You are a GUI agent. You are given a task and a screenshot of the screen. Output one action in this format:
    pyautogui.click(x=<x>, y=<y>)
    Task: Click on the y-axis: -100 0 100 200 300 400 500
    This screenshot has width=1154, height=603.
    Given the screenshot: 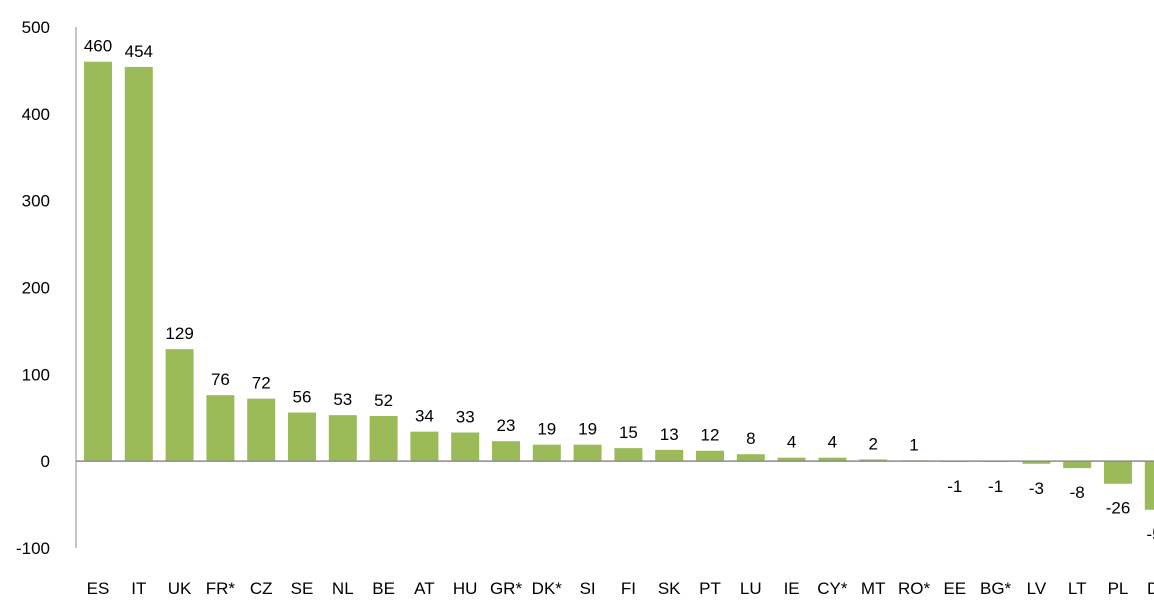 What is the action you would take?
    pyautogui.click(x=46, y=288)
    